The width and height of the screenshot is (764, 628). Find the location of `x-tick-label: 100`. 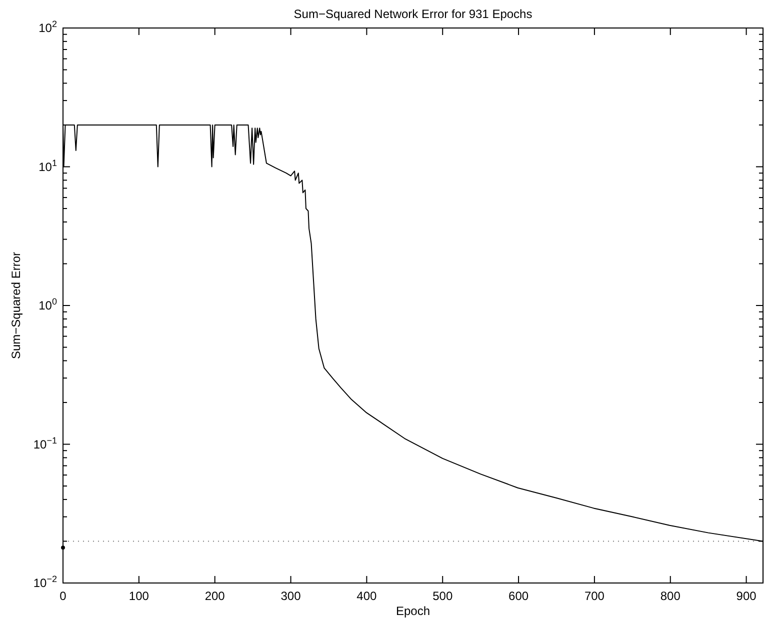

x-tick-label: 100 is located at coordinates (139, 596).